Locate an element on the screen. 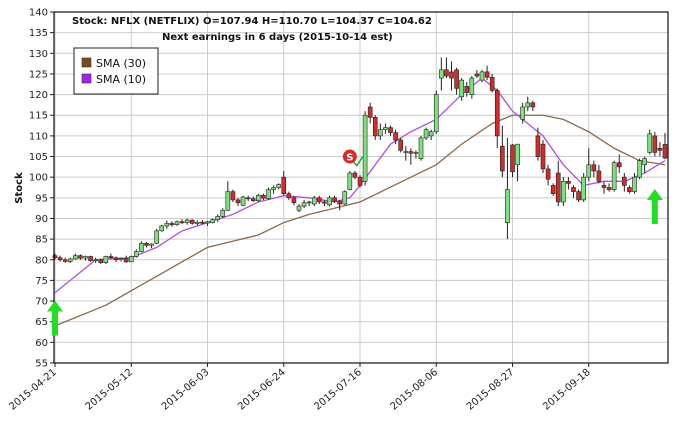 The width and height of the screenshot is (683, 425). y-tick-label: 85 is located at coordinates (41, 240).